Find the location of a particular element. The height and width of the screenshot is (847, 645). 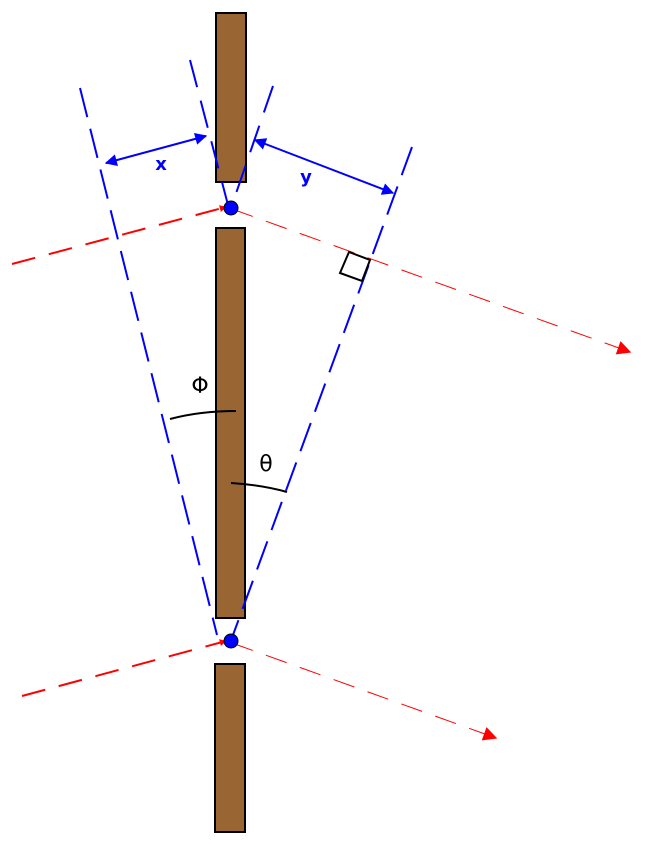

barrier-middle is located at coordinates (230, 423).